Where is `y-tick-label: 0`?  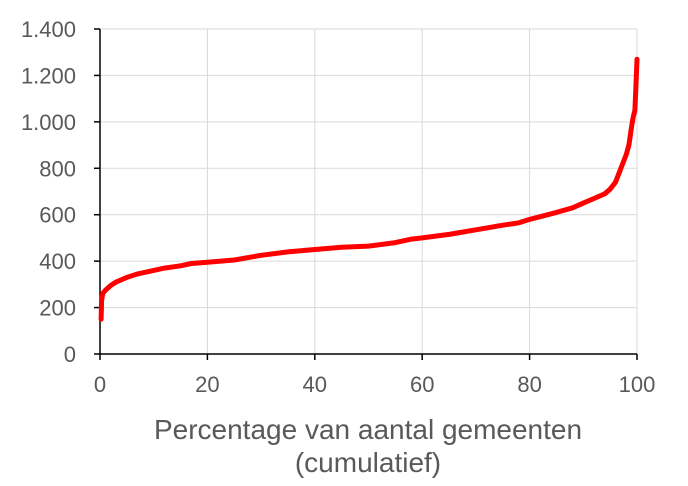 y-tick-label: 0 is located at coordinates (70, 354).